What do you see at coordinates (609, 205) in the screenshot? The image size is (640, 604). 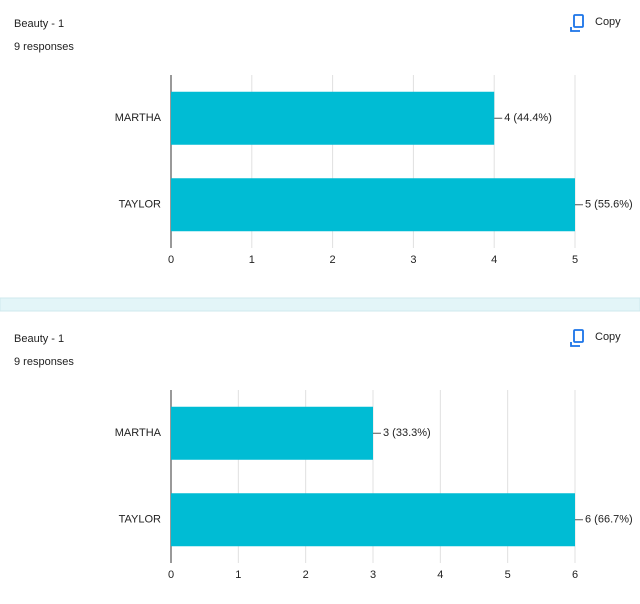 I see `value-label: 5 (55.6%)` at bounding box center [609, 205].